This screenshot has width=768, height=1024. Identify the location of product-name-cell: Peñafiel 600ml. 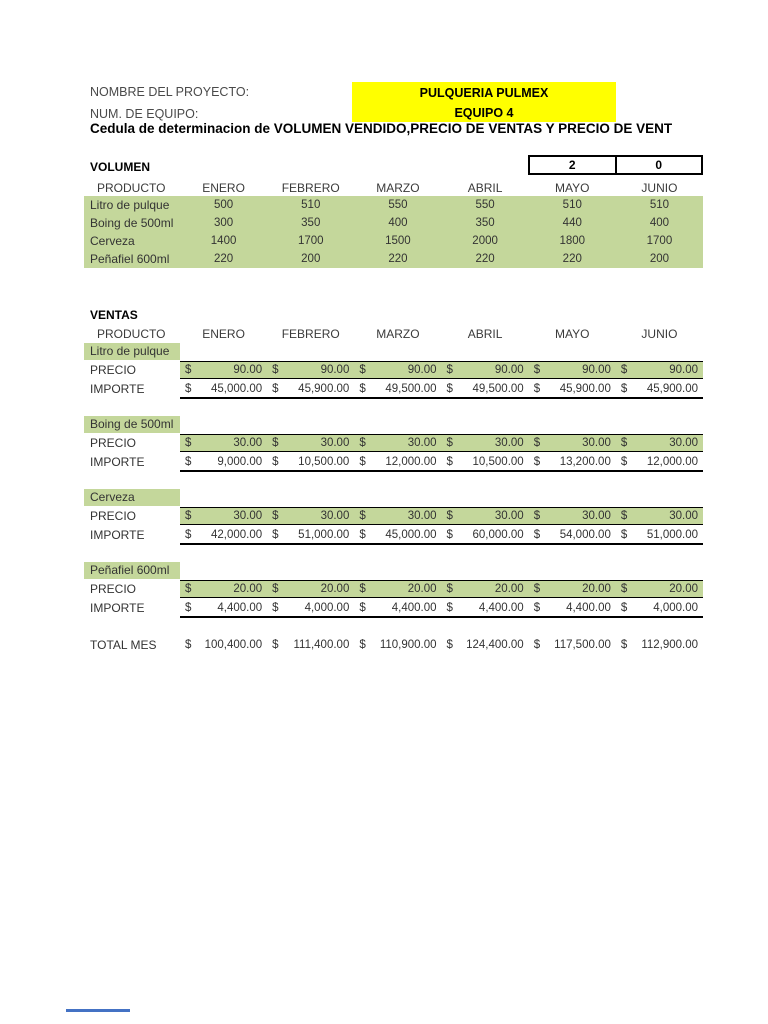
(130, 259).